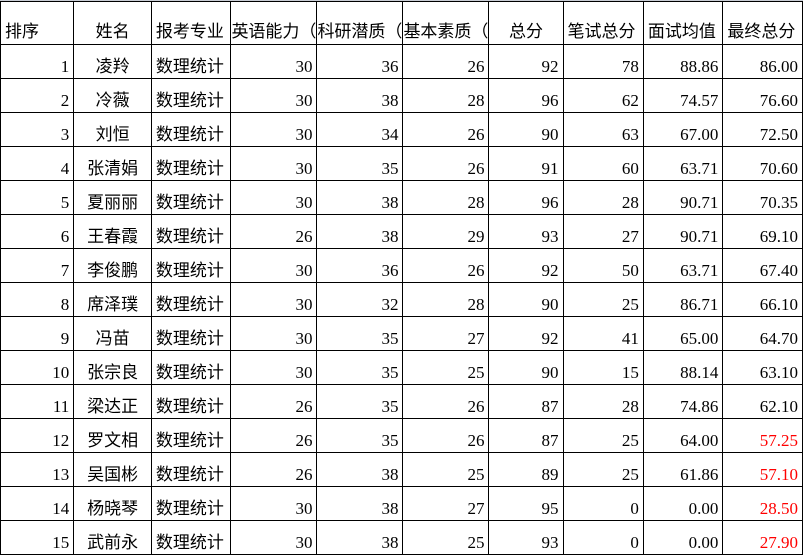 The width and height of the screenshot is (803, 555). I want to click on header-final: 最终总分, so click(762, 23).